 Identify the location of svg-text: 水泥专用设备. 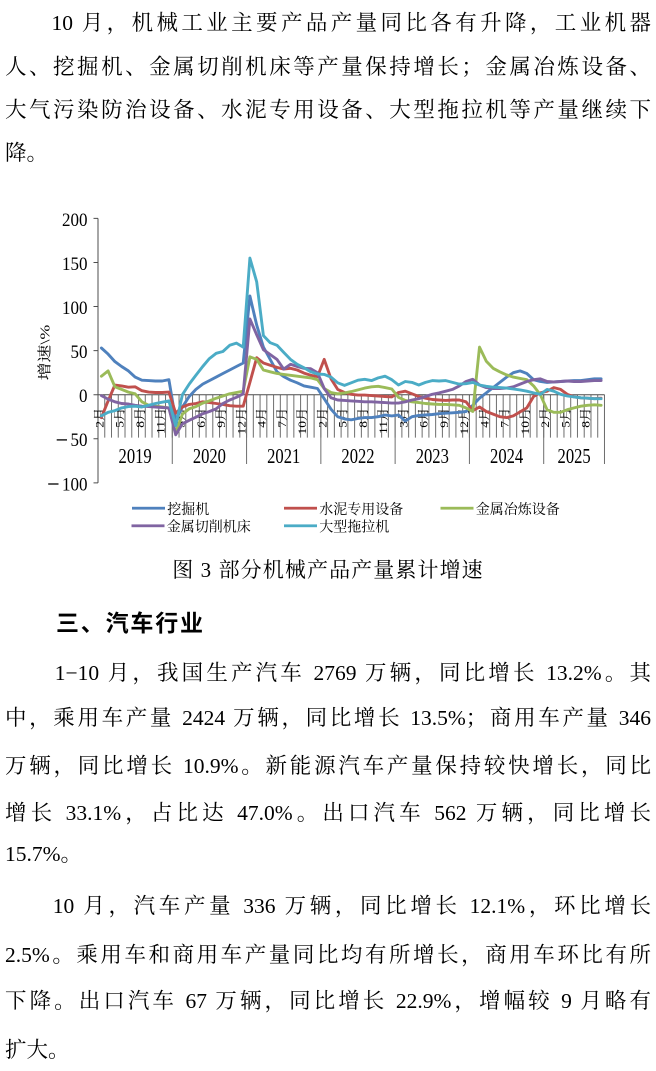
(361, 509).